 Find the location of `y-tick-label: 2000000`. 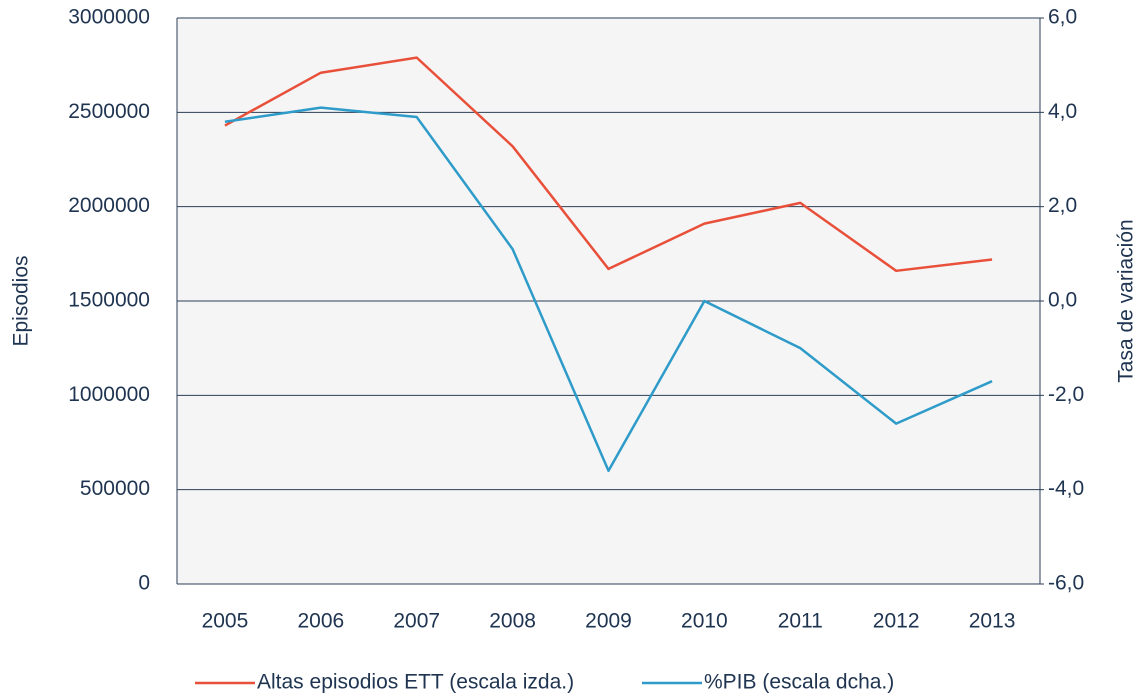

y-tick-label: 2000000 is located at coordinates (109, 205).